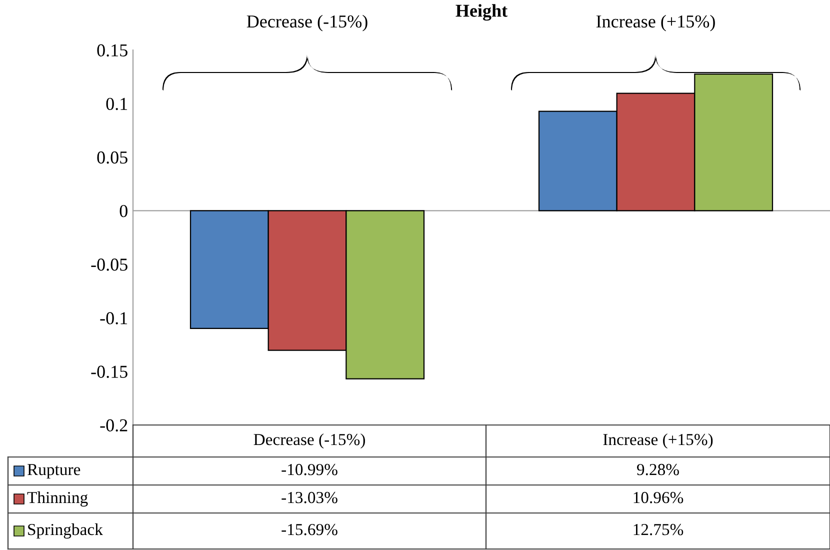  I want to click on legend-label: Thinning, so click(57, 499).